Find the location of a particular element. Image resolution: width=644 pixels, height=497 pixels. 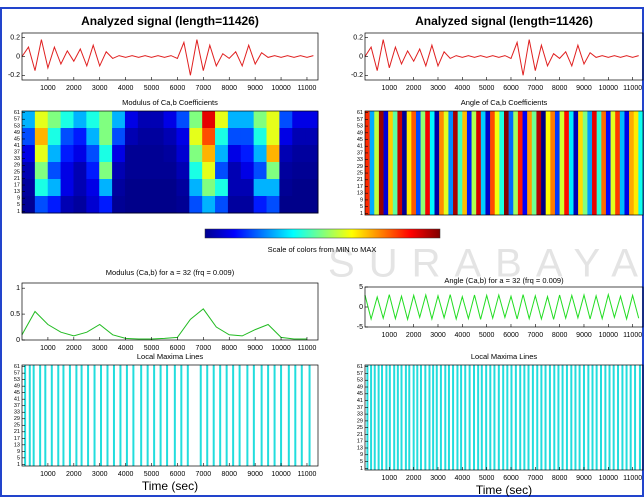

x-axis-label: Time (sec) is located at coordinates (504, 490).